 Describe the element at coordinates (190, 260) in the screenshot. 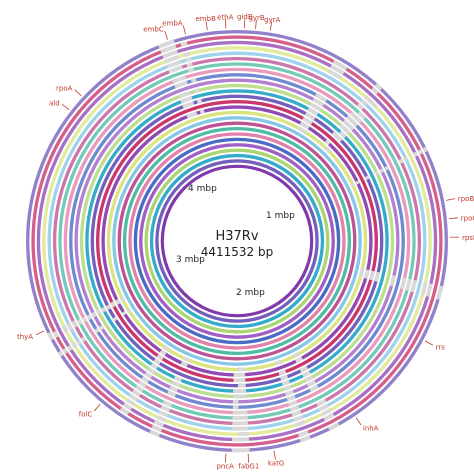

I see `scale-marker-3mbp: 3 mbp` at that location.